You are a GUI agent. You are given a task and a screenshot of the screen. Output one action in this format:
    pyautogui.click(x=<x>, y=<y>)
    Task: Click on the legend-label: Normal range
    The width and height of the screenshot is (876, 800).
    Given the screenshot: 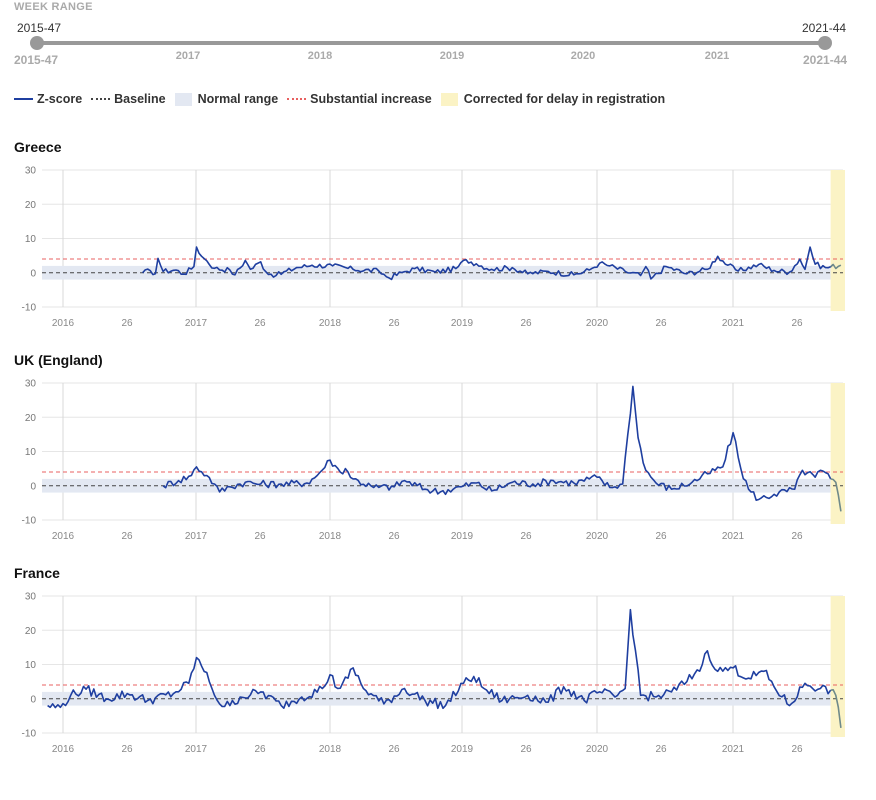 What is the action you would take?
    pyautogui.click(x=238, y=99)
    